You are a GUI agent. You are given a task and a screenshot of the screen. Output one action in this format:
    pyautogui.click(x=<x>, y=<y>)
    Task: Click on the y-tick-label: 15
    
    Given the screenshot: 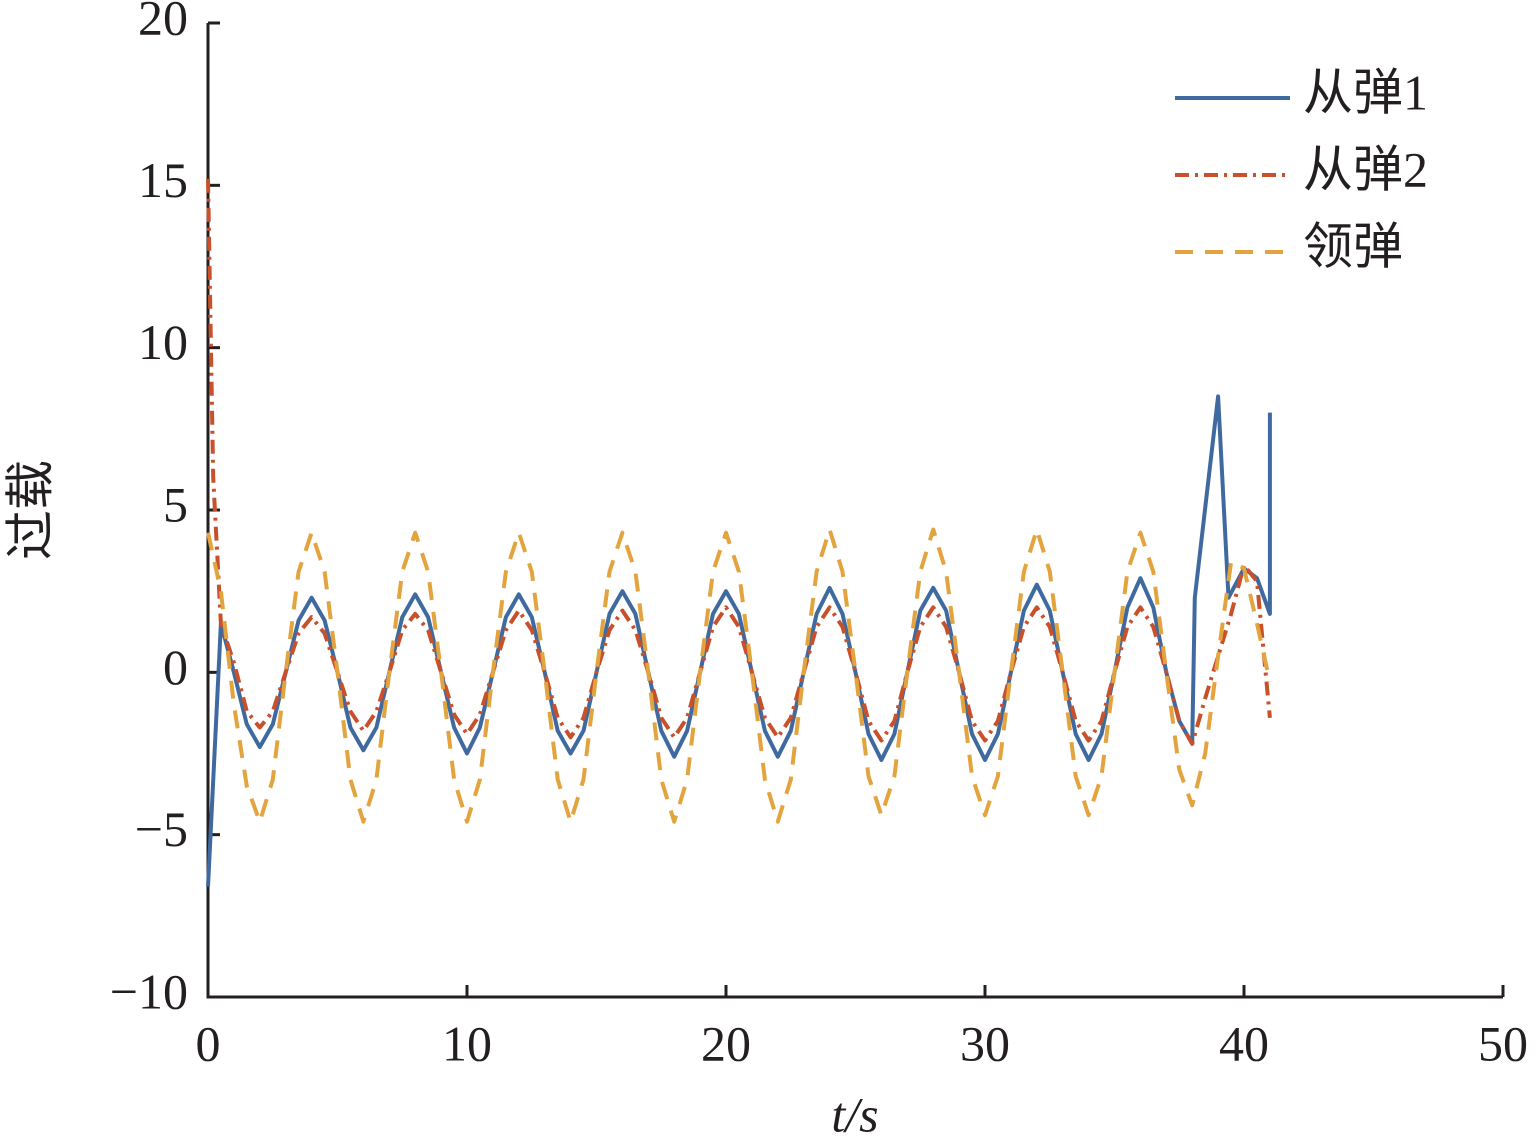 What is the action you would take?
    pyautogui.click(x=163, y=180)
    